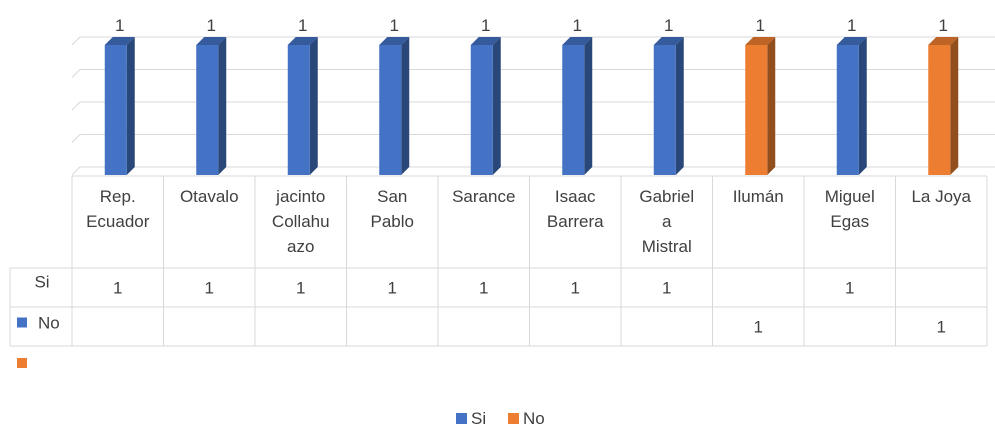 Image resolution: width=995 pixels, height=434 pixels. I want to click on row-label-no: No, so click(49, 323).